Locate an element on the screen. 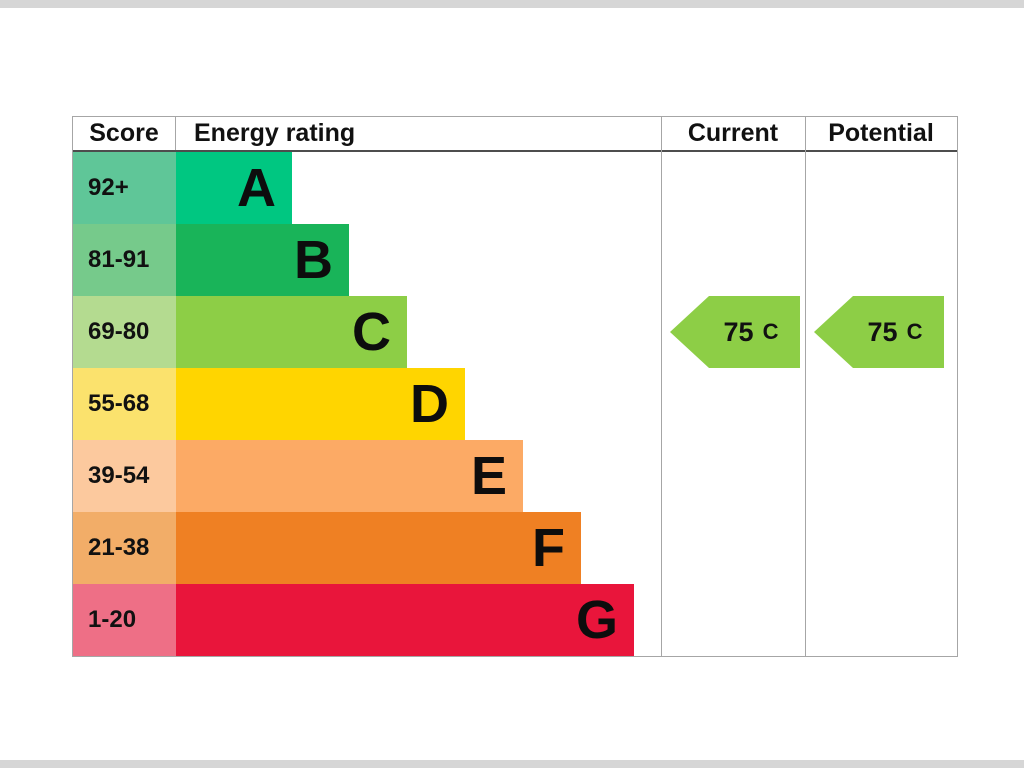 The height and width of the screenshot is (768, 1024). band-row-g: 1-20 G is located at coordinates (515, 620).